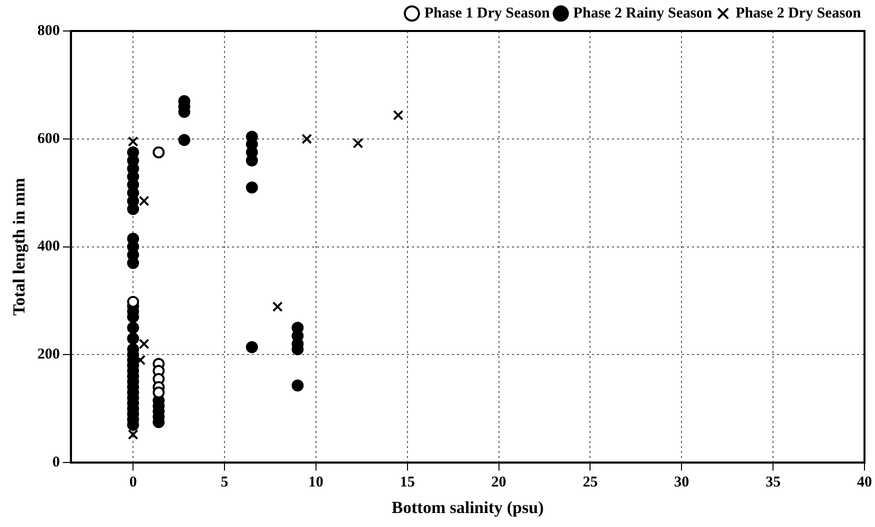 This screenshot has width=875, height=527. What do you see at coordinates (799, 13) in the screenshot?
I see `legend-label: Phase 2 Dry Season` at bounding box center [799, 13].